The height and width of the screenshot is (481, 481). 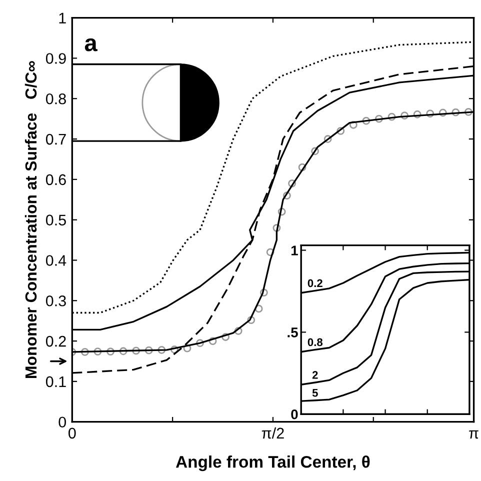 What do you see at coordinates (30, 219) in the screenshot?
I see `y-axis-title: Monomer Concentration at Surface C/C∞` at bounding box center [30, 219].